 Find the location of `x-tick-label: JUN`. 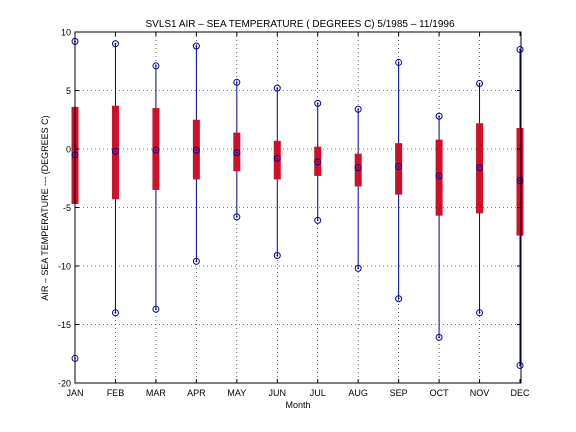

x-tick-label: JUN is located at coordinates (278, 393).